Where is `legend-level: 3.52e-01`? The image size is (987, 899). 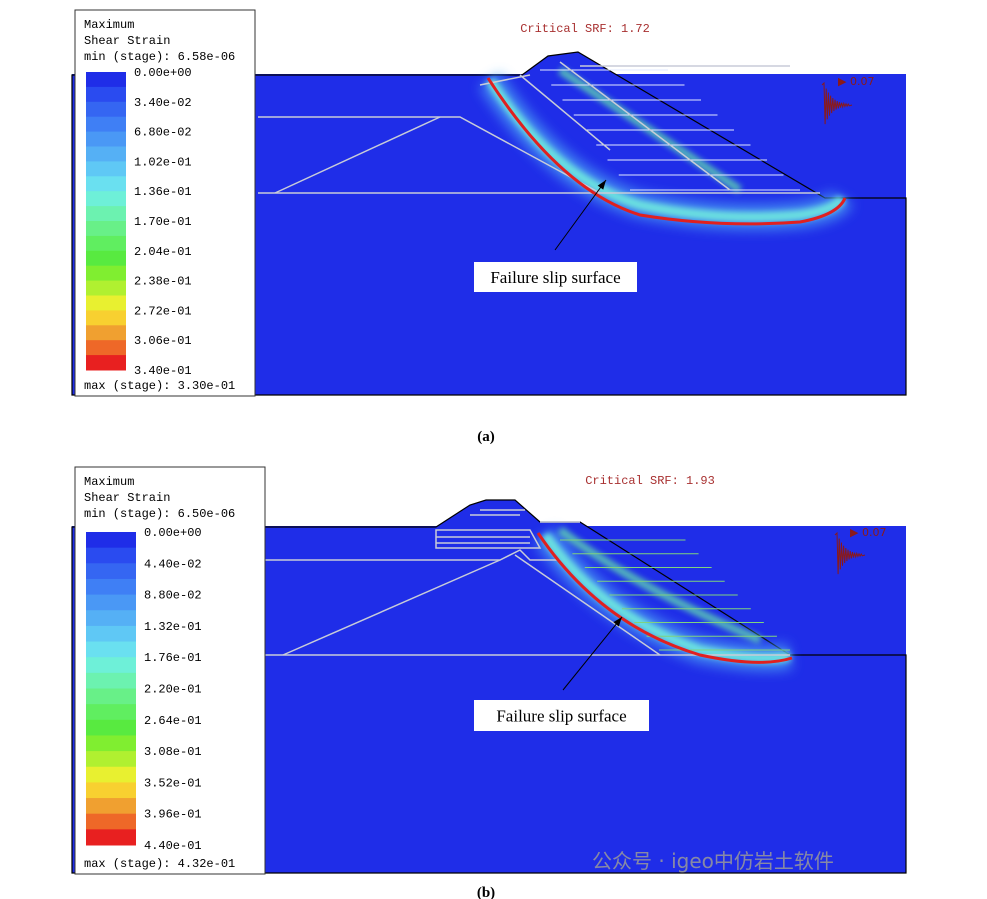
legend-level: 3.52e-01 is located at coordinates (173, 783).